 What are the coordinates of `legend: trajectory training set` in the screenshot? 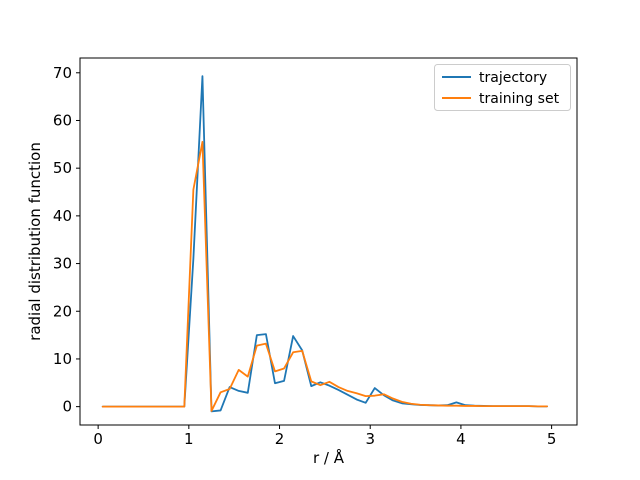 It's located at (502, 87).